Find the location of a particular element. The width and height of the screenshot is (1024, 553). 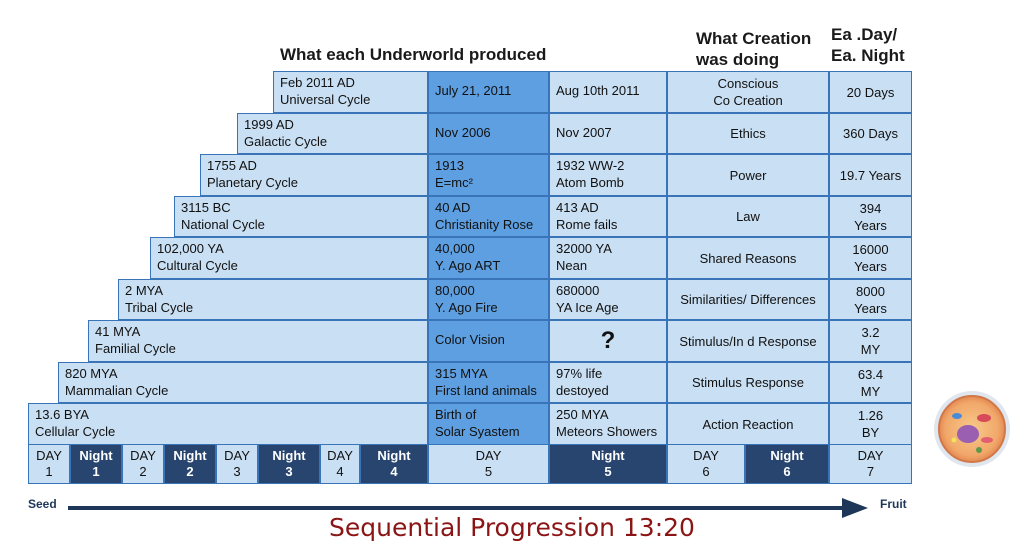

event-cell-2-line: 1932 WW-2 is located at coordinates (590, 165).